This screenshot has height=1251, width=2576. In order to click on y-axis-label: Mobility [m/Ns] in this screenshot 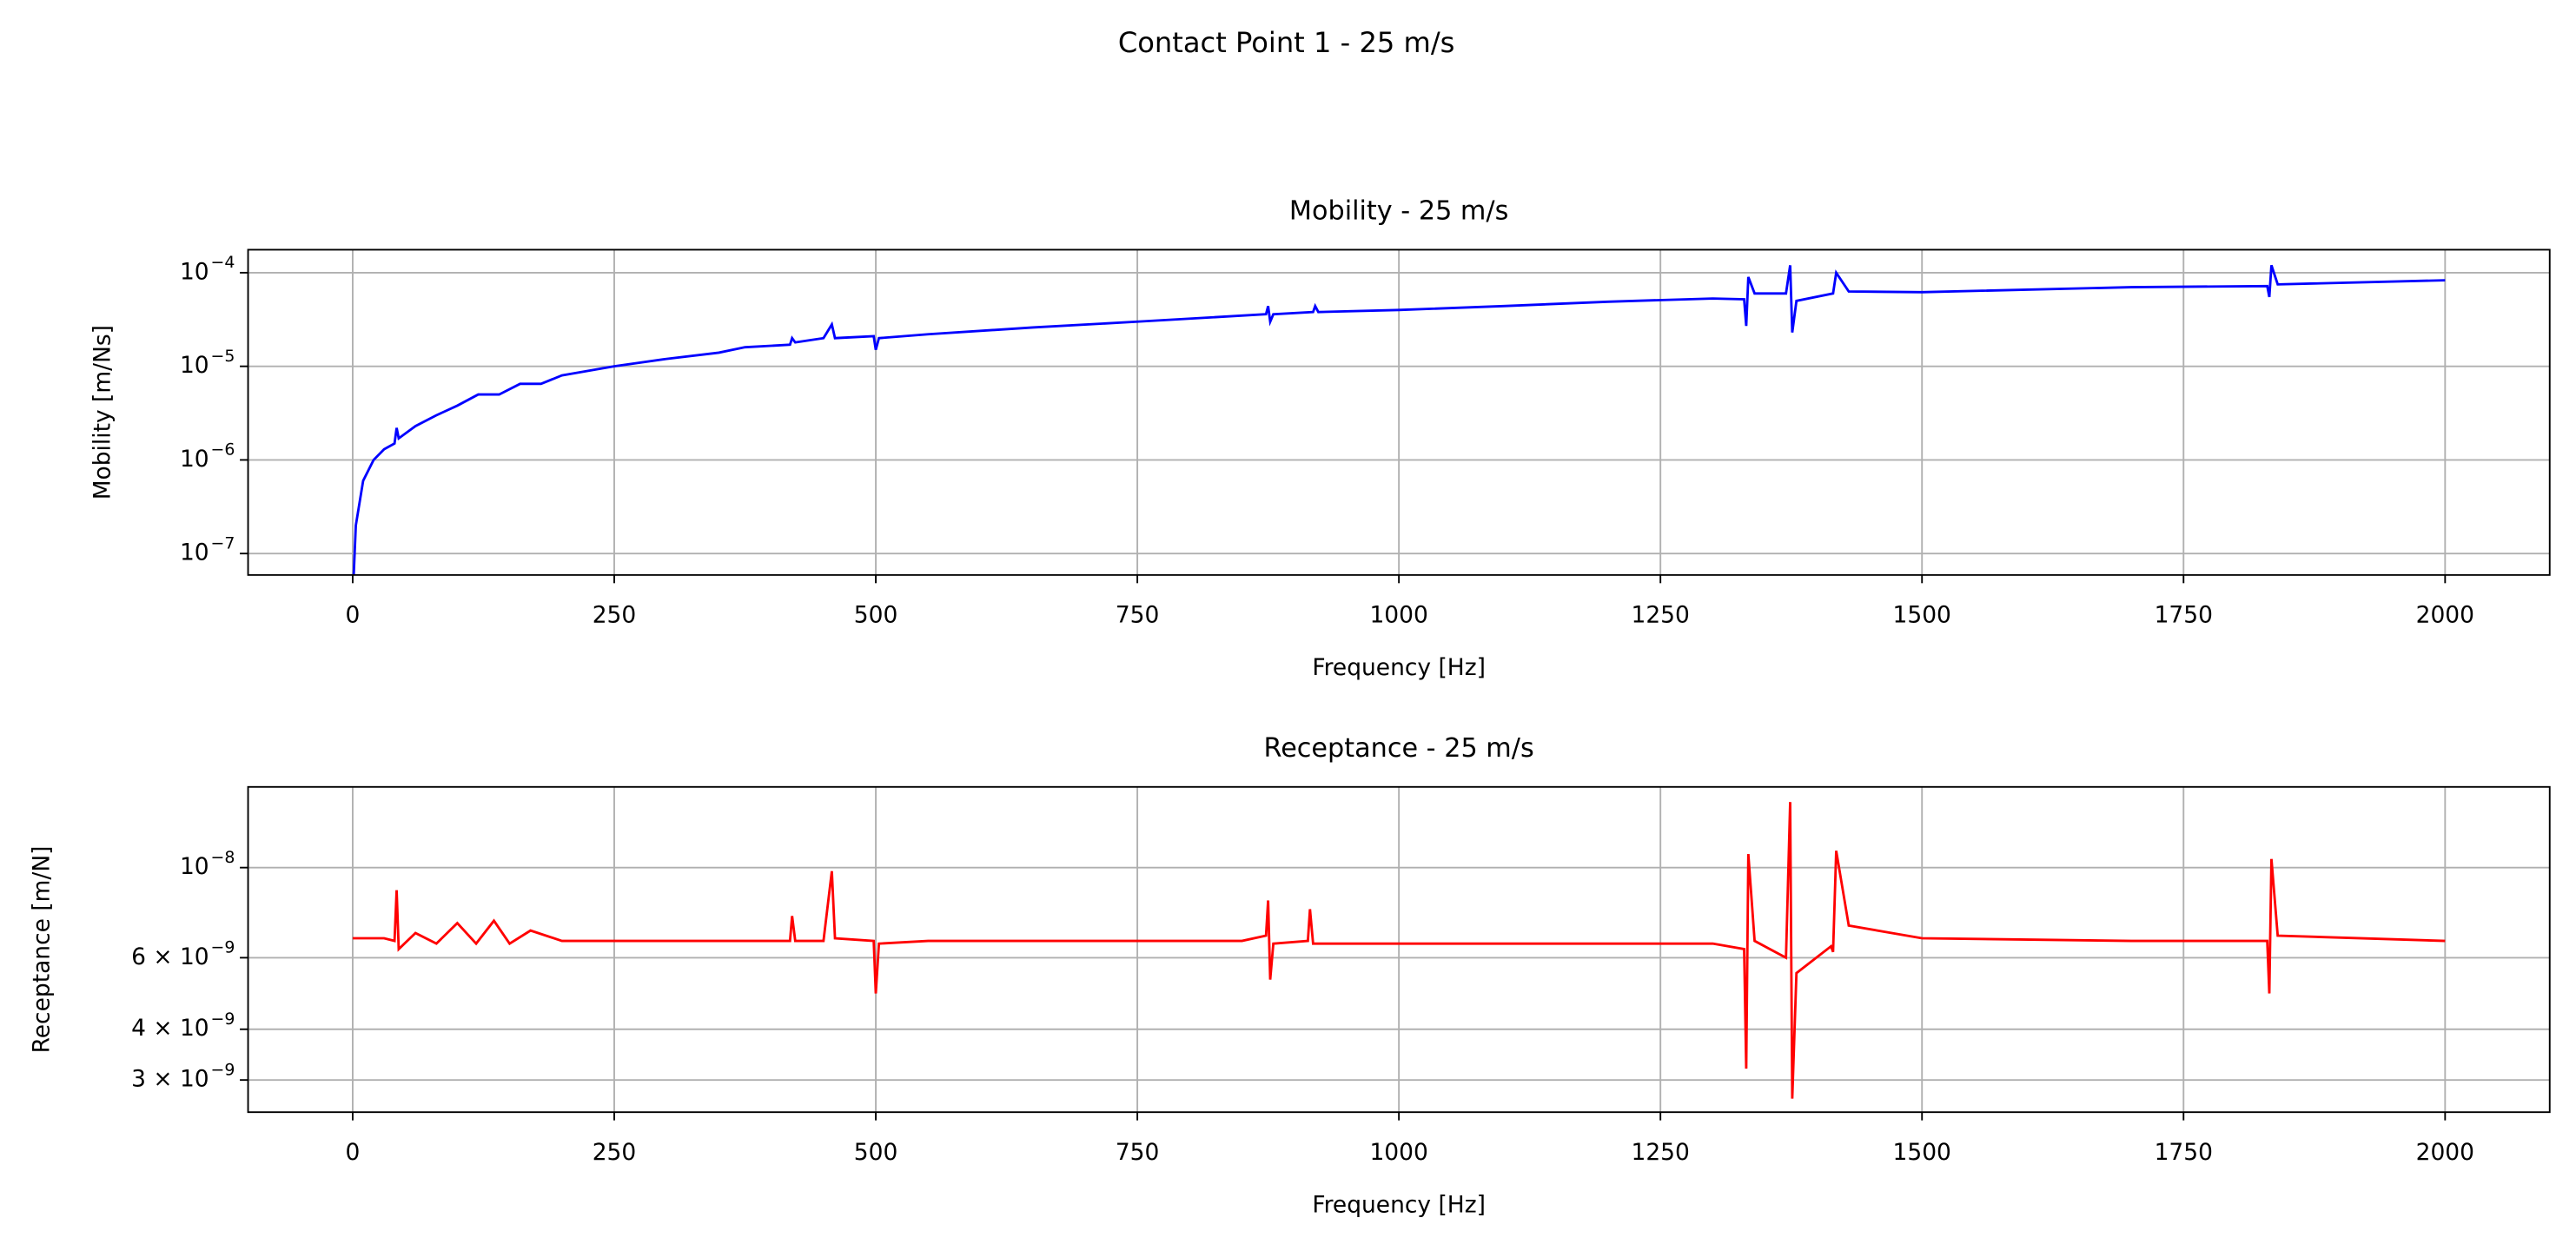, I will do `click(102, 412)`.